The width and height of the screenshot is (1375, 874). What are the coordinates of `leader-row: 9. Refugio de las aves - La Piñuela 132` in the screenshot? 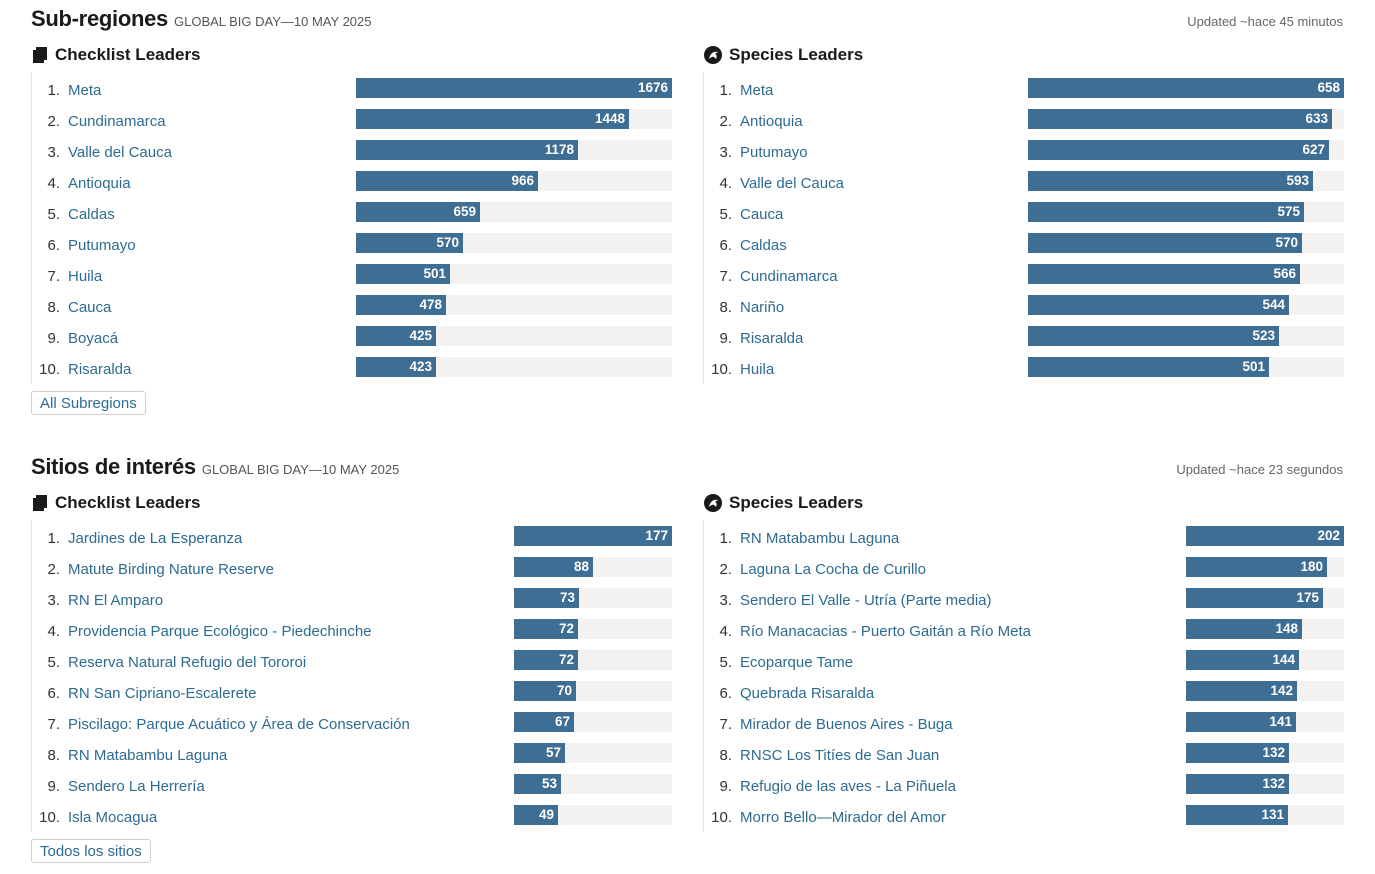 It's located at (1024, 785).